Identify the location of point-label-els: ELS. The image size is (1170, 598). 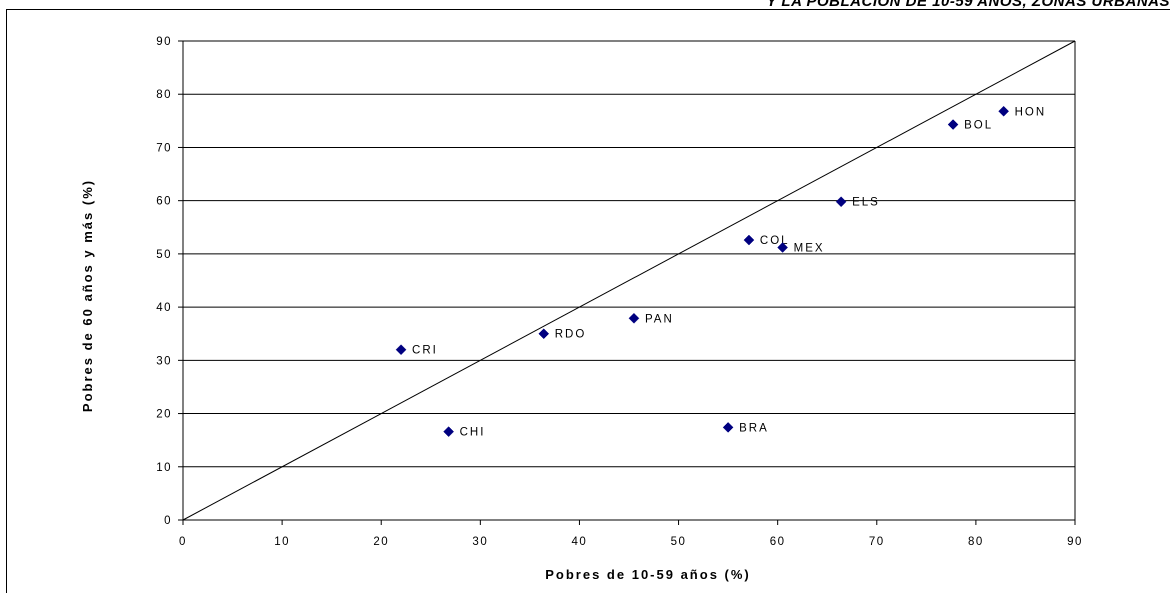
(866, 203).